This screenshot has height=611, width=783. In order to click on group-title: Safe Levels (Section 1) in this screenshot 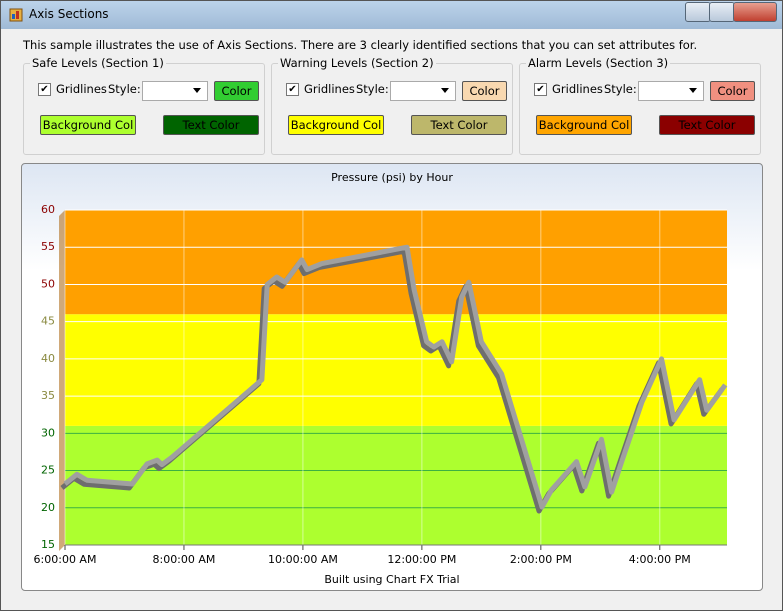, I will do `click(98, 63)`.